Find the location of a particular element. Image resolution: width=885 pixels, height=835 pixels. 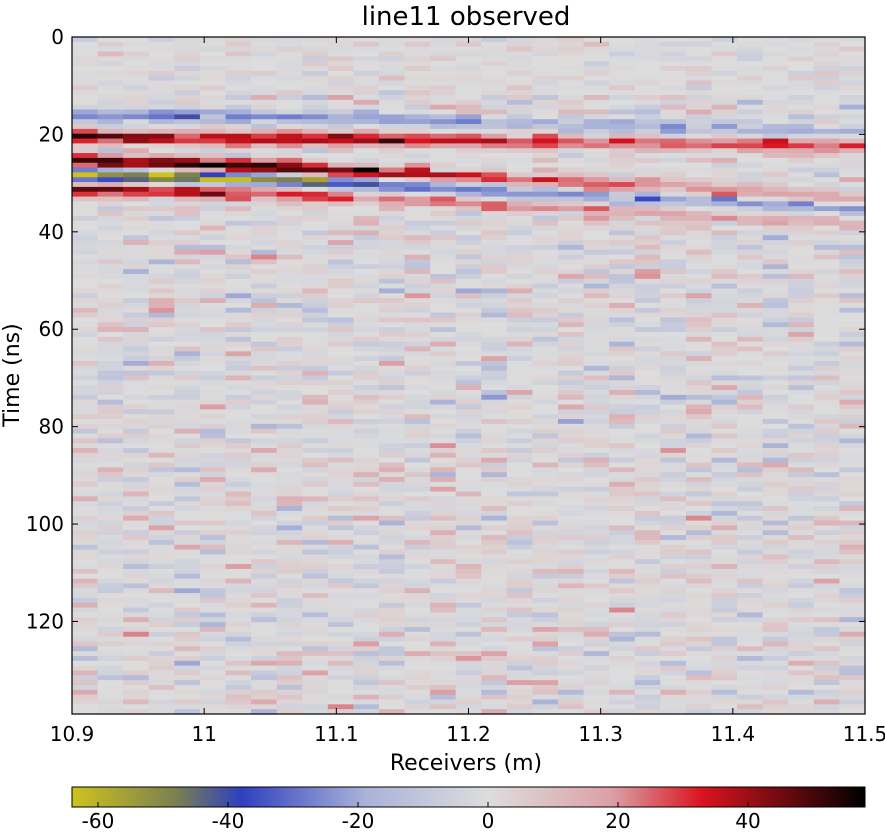

x-tick-label: 11.5 is located at coordinates (864, 734).